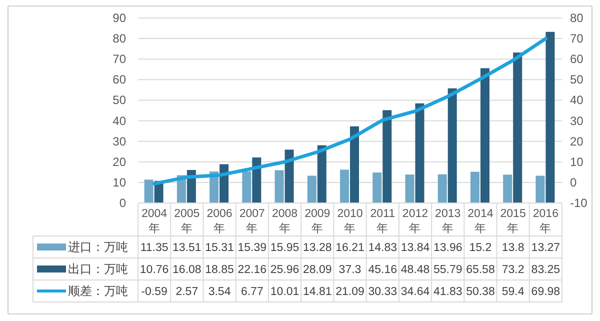 Image resolution: width=600 pixels, height=321 pixels. I want to click on x-tick-label: 2016年, so click(545, 221).